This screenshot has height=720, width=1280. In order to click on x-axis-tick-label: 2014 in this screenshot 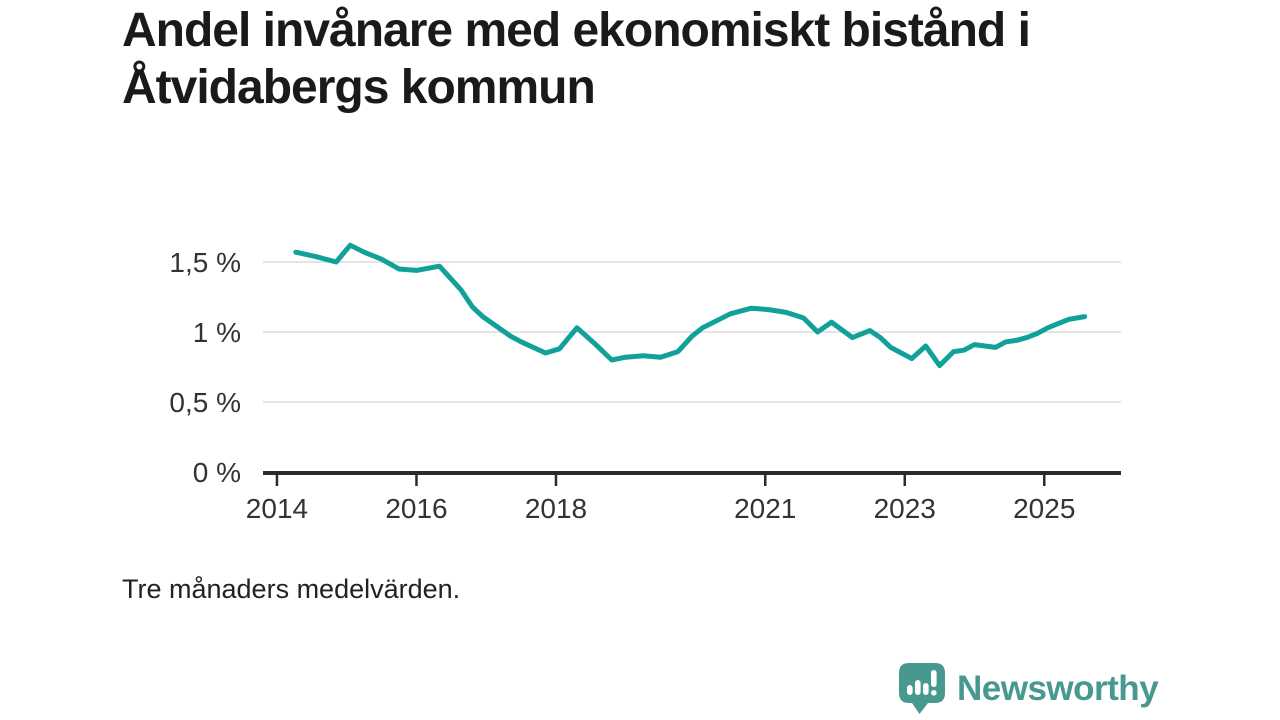, I will do `click(277, 508)`.